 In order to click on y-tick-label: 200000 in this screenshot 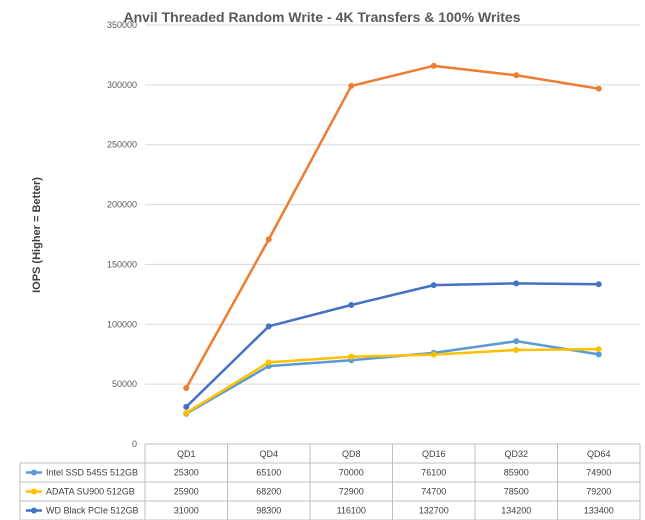, I will do `click(122, 205)`.